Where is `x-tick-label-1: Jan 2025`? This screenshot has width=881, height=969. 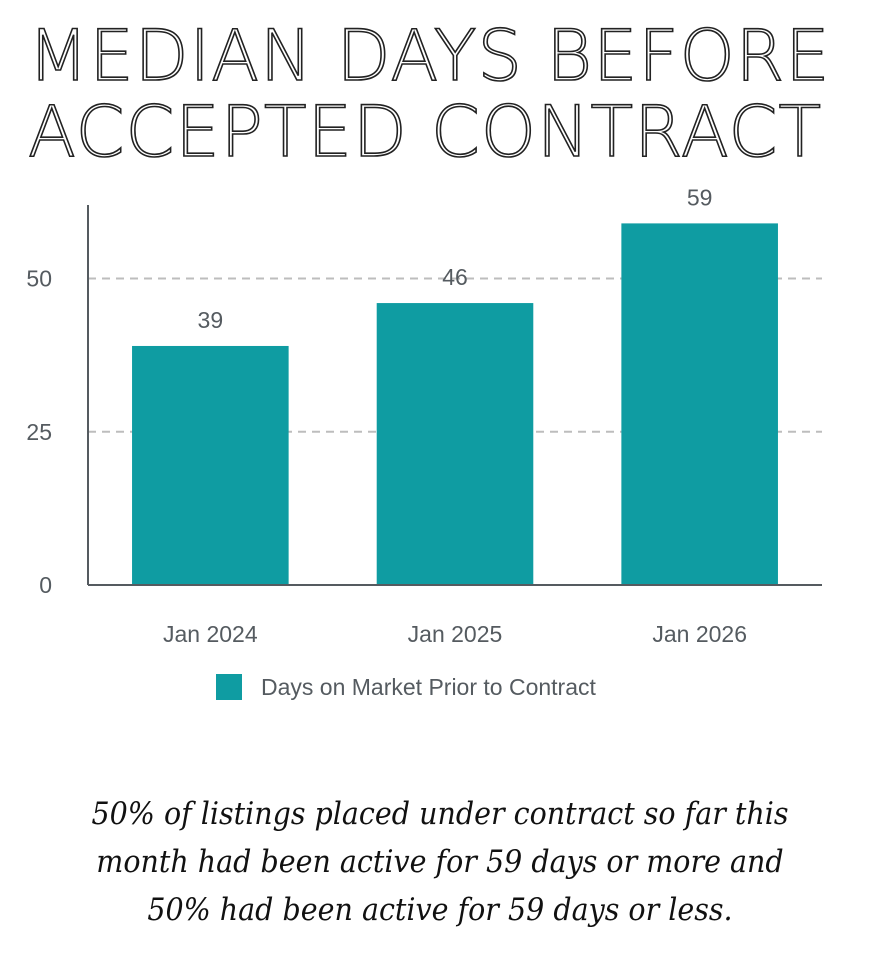
x-tick-label-1: Jan 2025 is located at coordinates (455, 634).